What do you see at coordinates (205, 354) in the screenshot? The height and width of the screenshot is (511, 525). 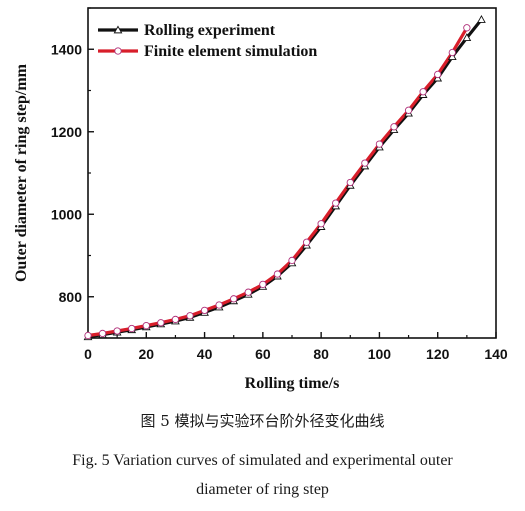 I see `x-tick-label: 40` at bounding box center [205, 354].